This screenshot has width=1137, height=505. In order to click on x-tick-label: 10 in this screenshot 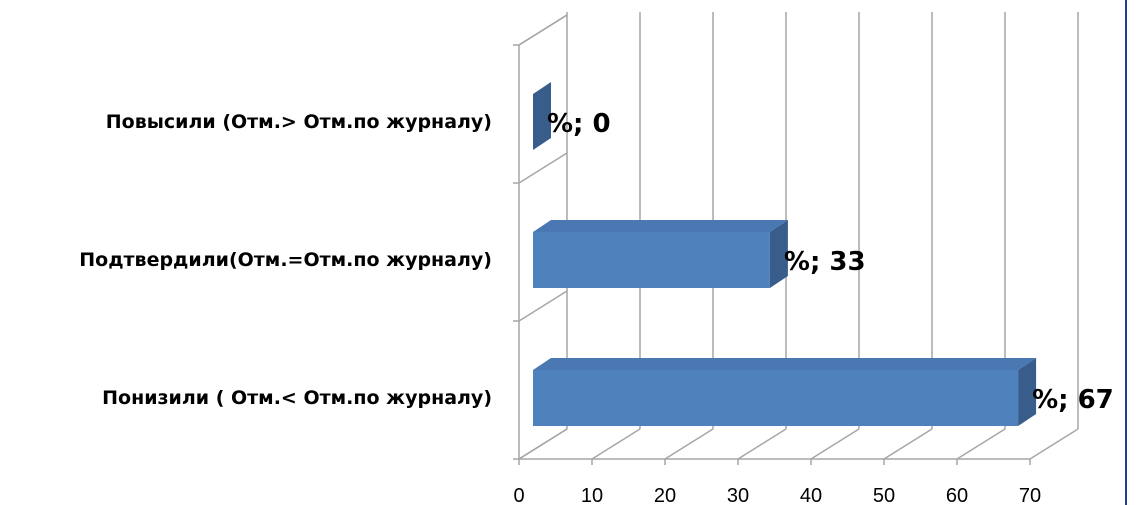, I will do `click(592, 495)`.